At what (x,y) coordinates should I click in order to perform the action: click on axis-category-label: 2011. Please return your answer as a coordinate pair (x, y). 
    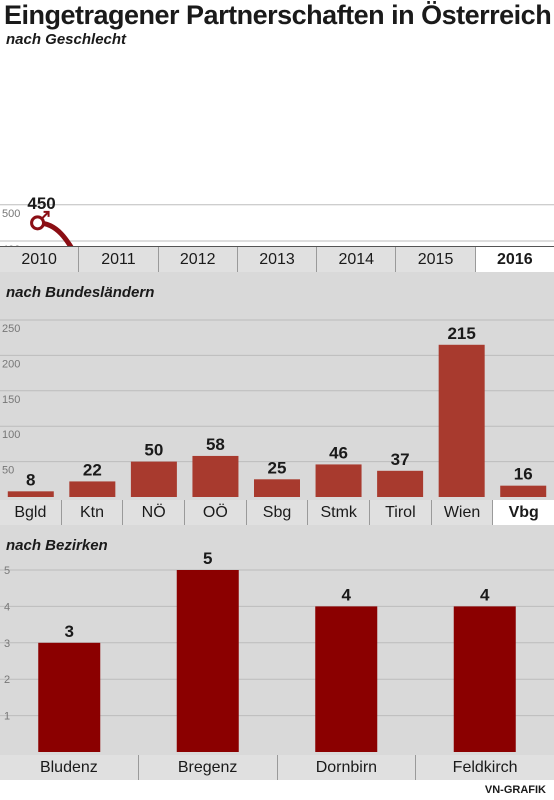
    Looking at the image, I should click on (117, 259).